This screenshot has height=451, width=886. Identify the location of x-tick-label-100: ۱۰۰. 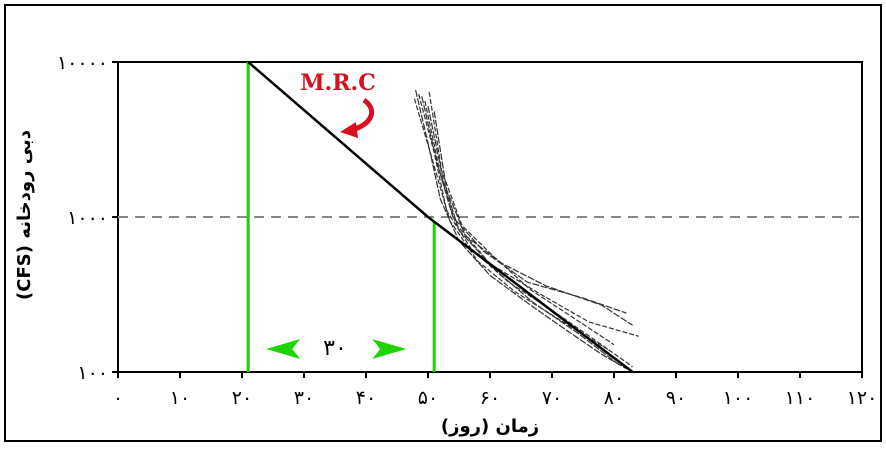
(738, 398).